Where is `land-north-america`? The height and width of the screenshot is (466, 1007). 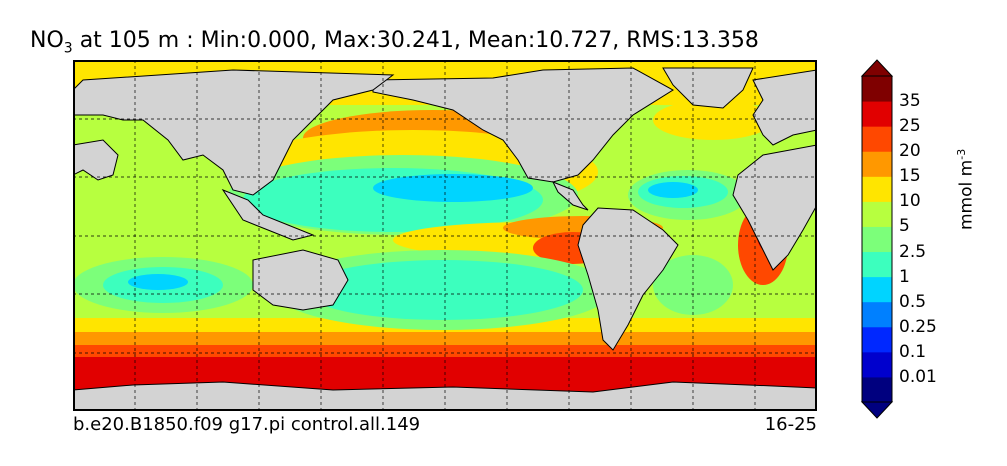
land-north-america is located at coordinates (523, 125).